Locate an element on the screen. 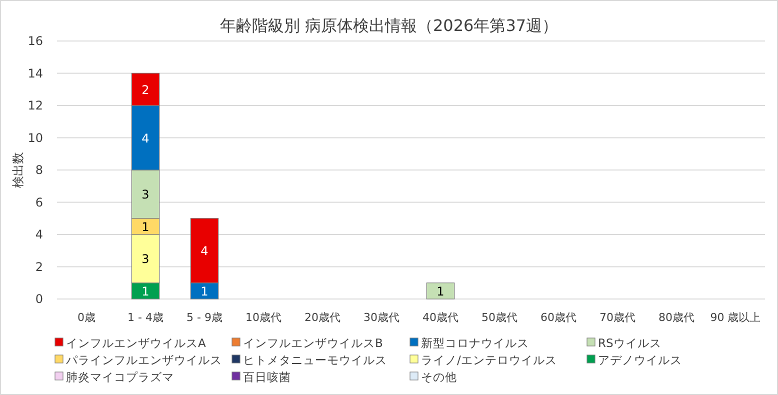  x-tick-label: 60歳代 is located at coordinates (558, 317).